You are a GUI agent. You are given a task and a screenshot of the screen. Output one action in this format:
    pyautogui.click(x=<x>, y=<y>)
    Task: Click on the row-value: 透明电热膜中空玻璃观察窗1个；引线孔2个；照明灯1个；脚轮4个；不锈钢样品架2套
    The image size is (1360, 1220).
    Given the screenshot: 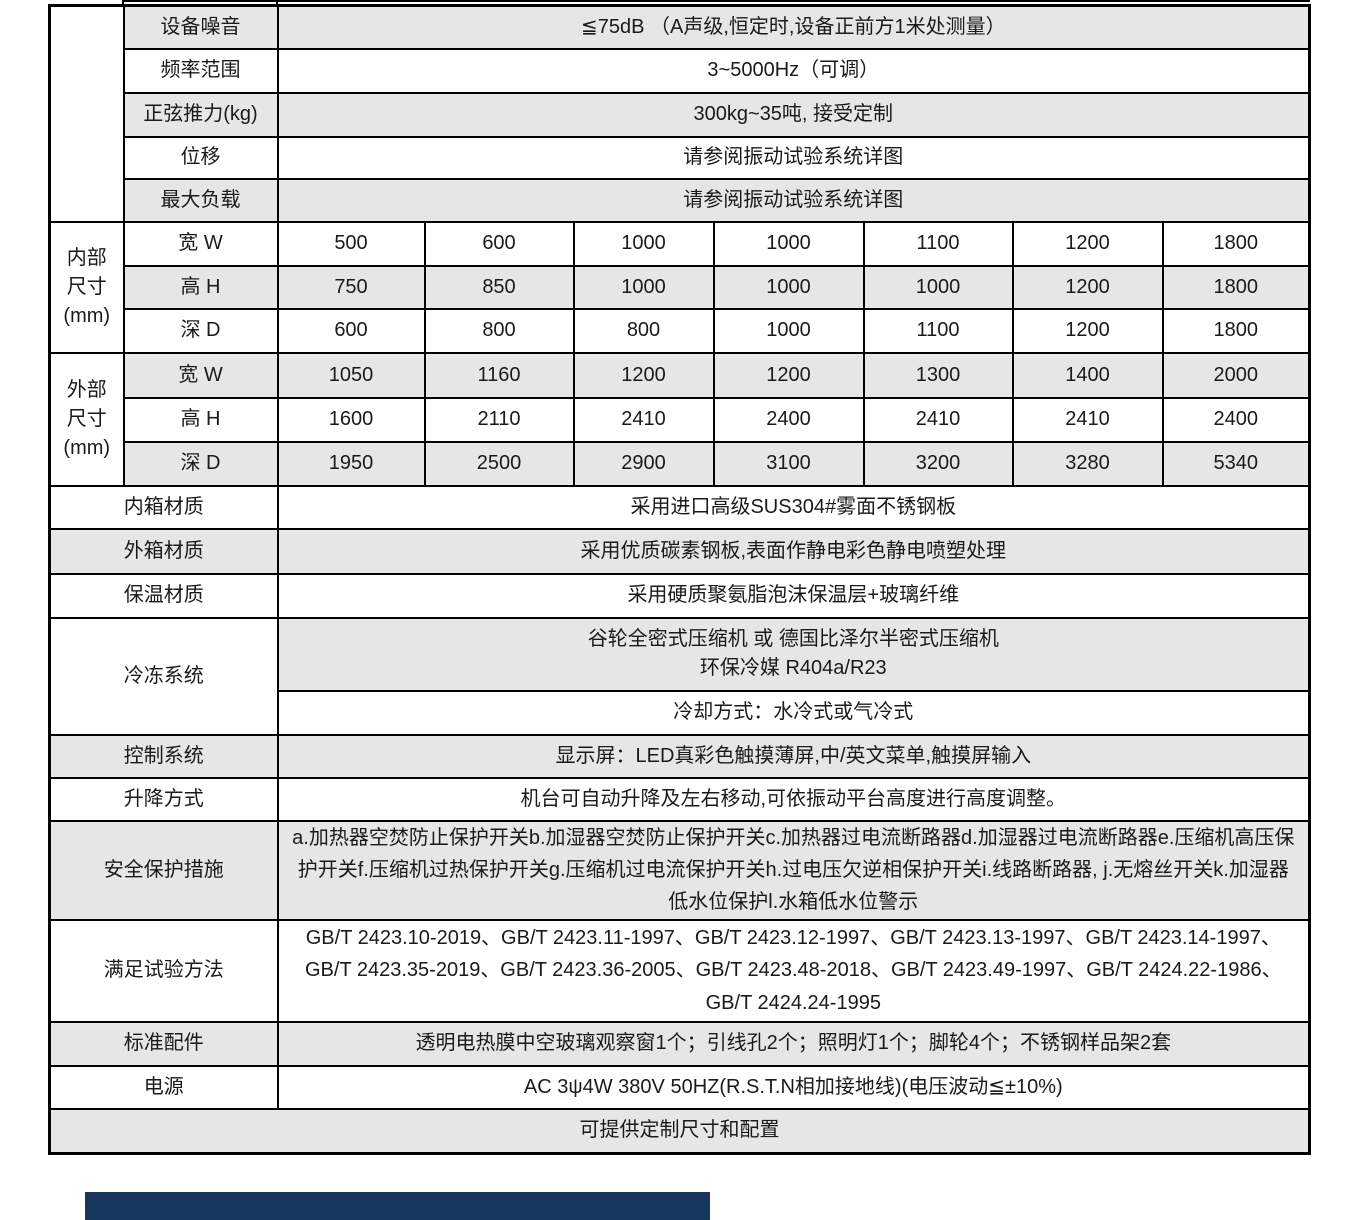 What is the action you would take?
    pyautogui.click(x=793, y=1043)
    